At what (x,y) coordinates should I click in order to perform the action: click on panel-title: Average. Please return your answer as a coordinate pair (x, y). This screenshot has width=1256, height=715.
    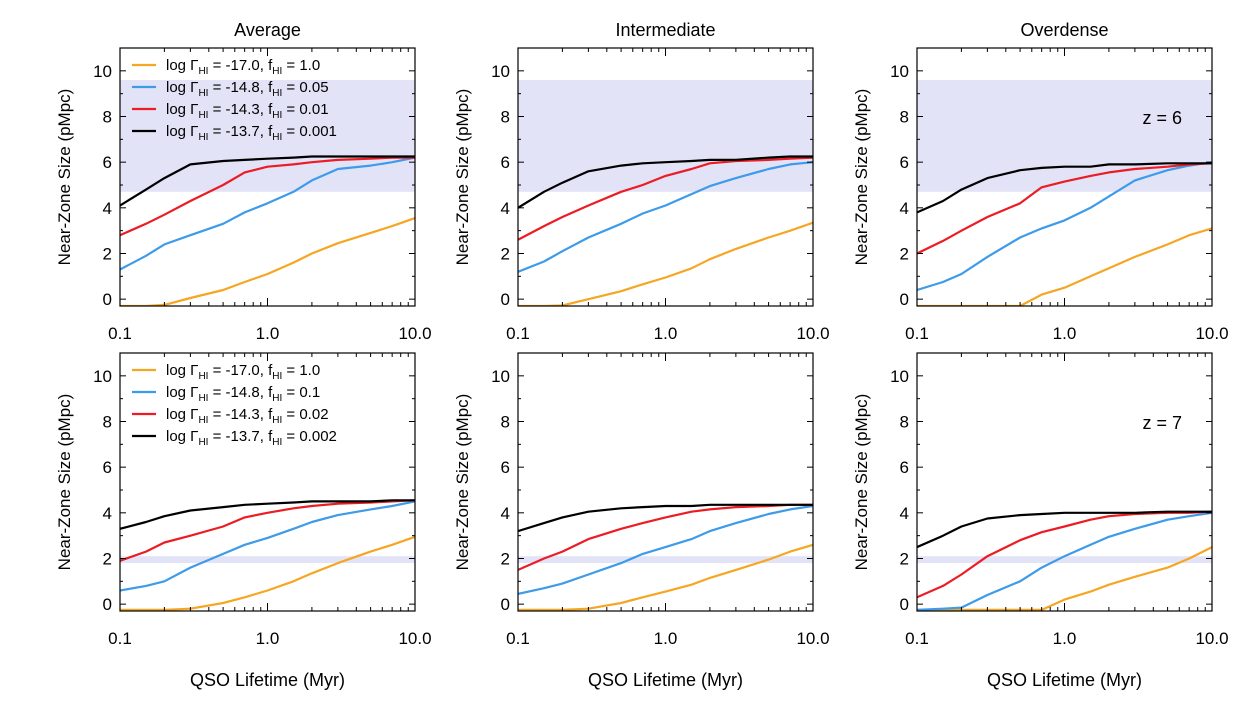
    Looking at the image, I should click on (267, 30).